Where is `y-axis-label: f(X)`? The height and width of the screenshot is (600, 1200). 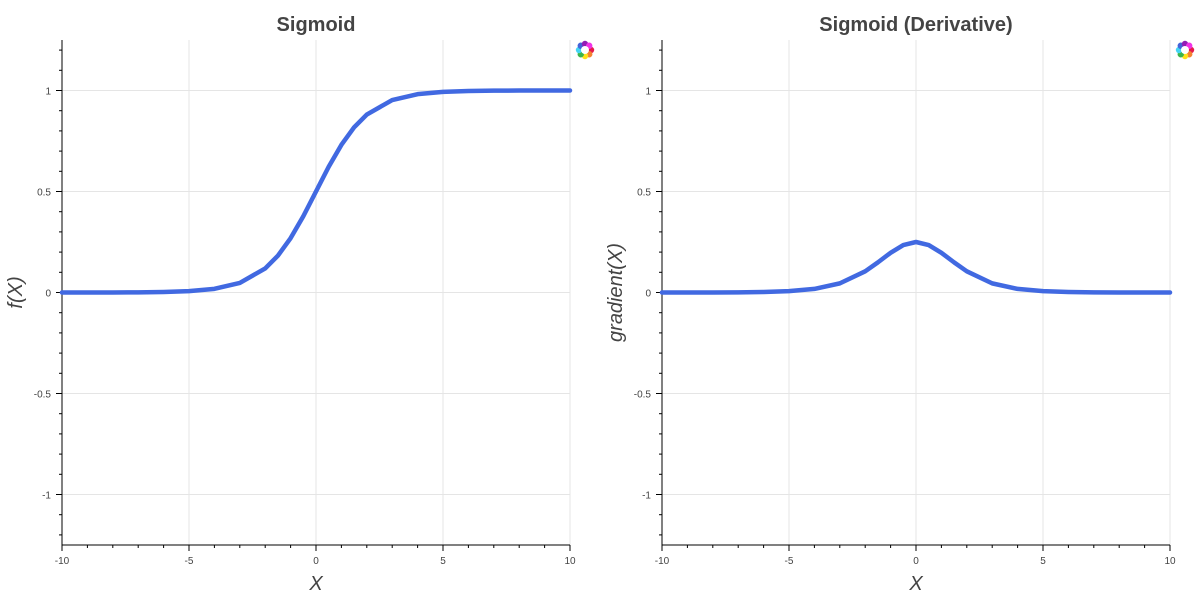
y-axis-label: f(X) is located at coordinates (16, 292).